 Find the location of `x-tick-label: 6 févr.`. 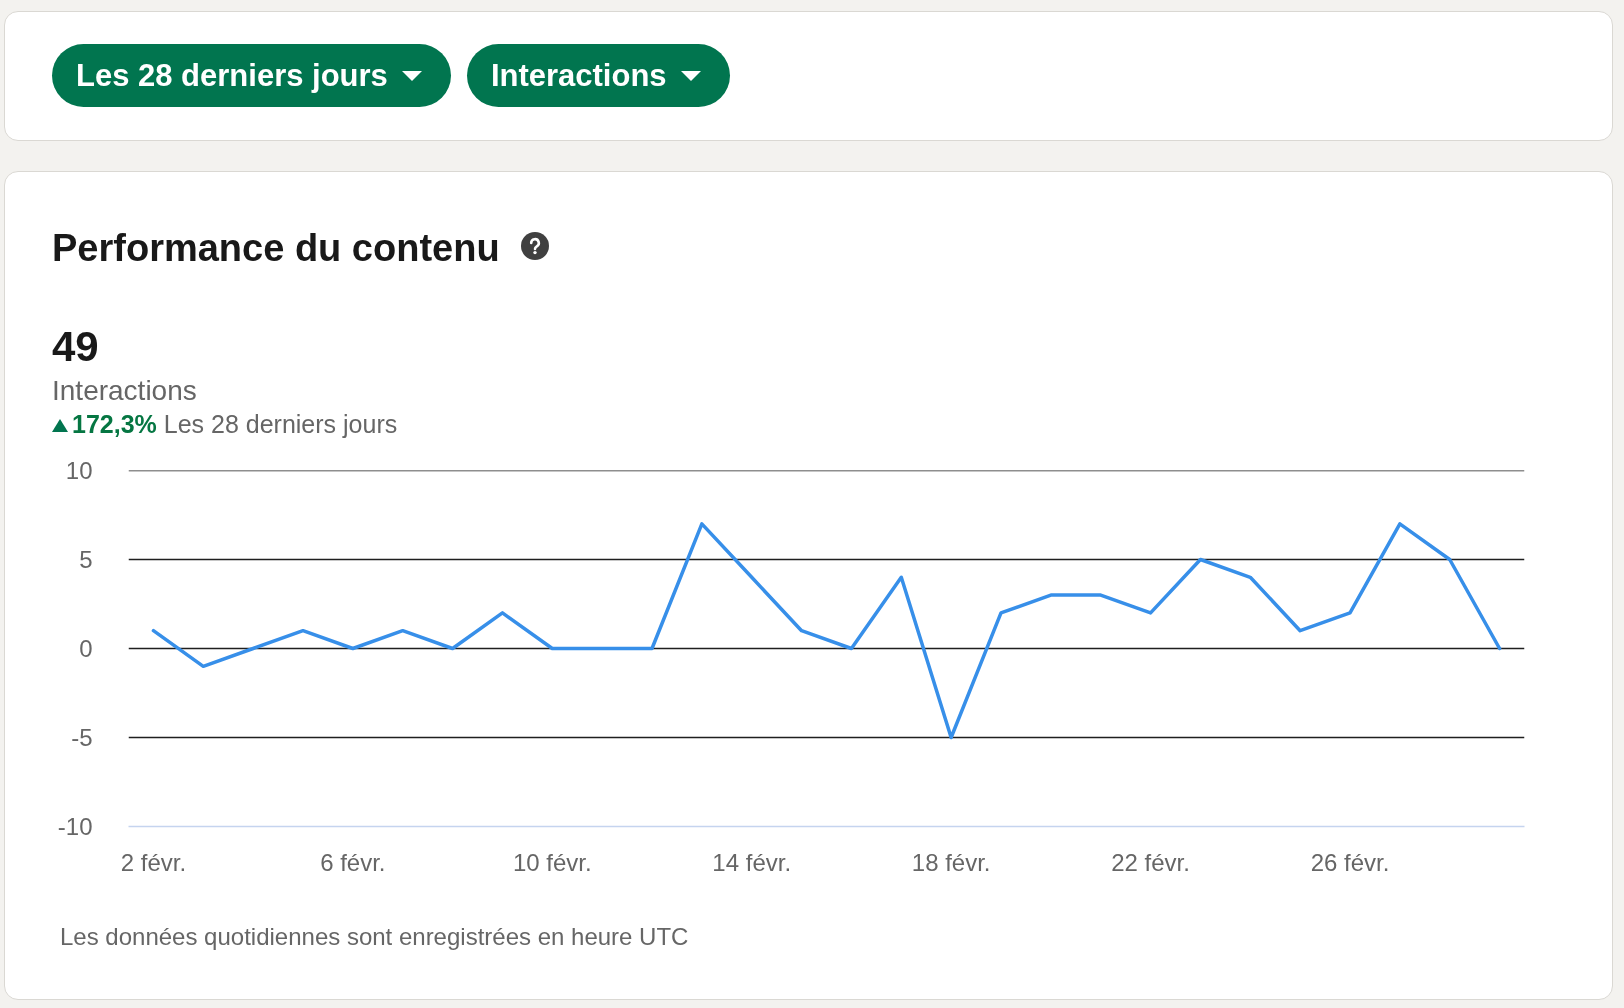

x-tick-label: 6 févr. is located at coordinates (353, 862).